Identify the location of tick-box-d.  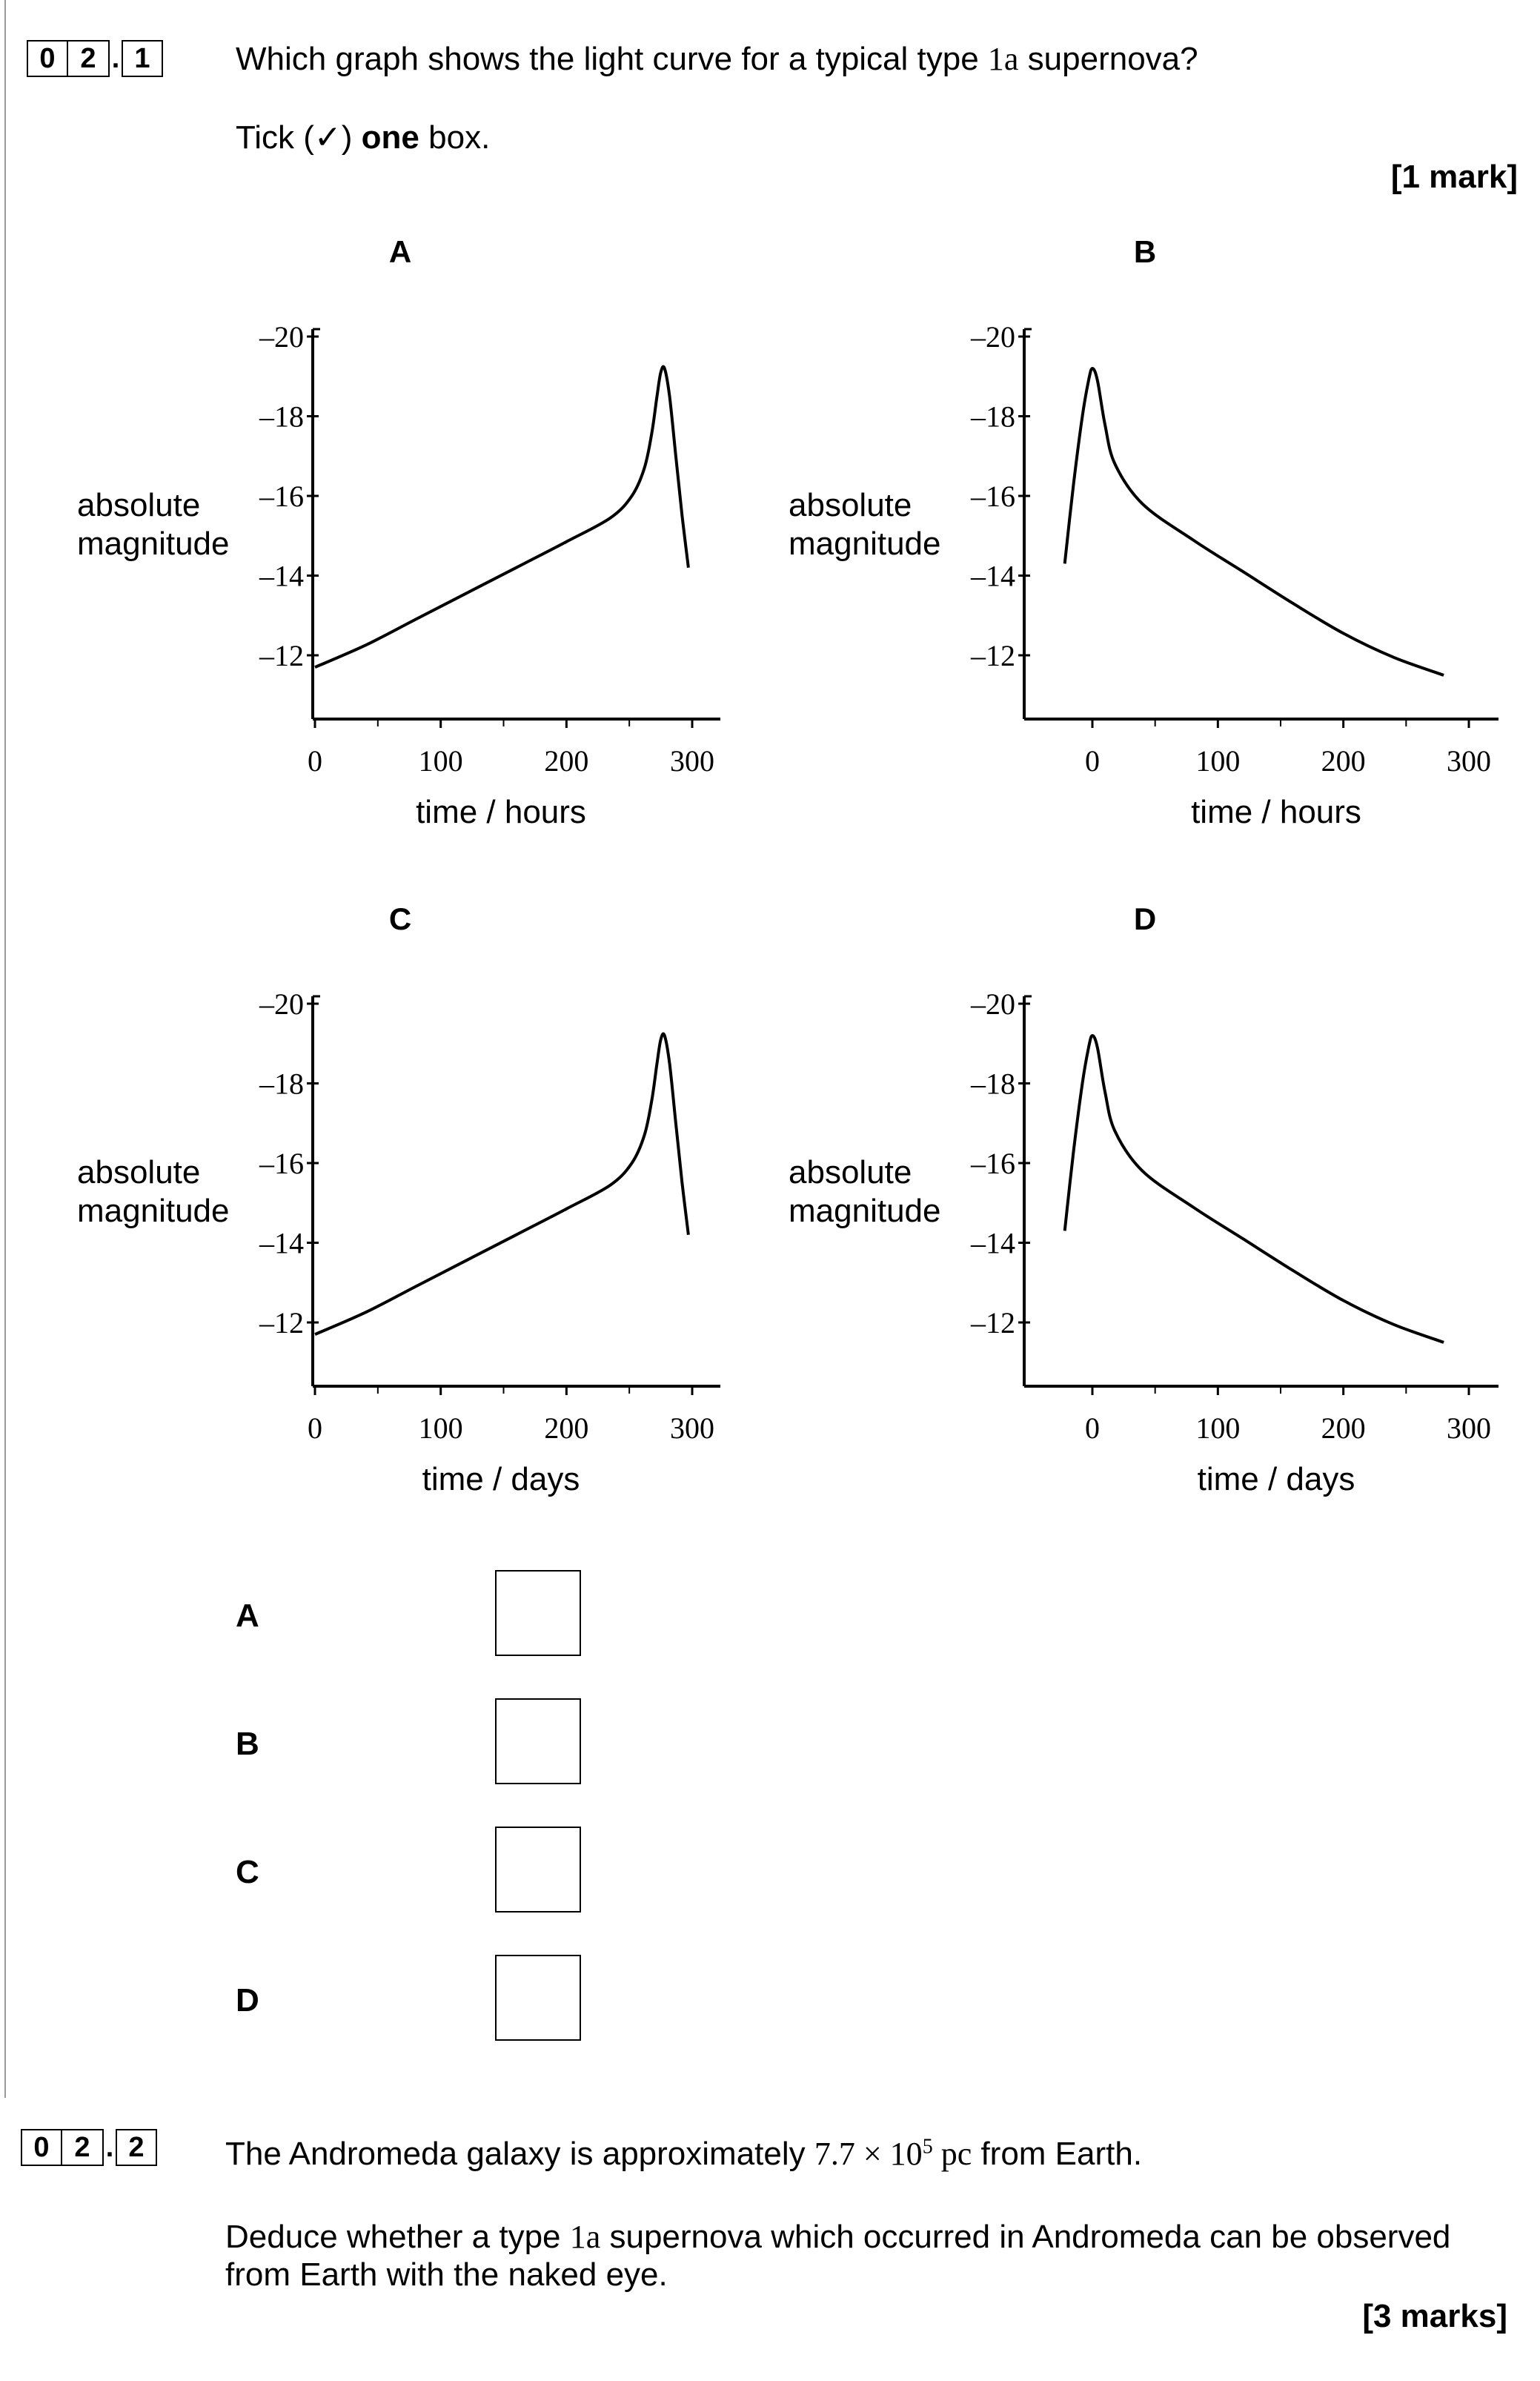
(538, 1998).